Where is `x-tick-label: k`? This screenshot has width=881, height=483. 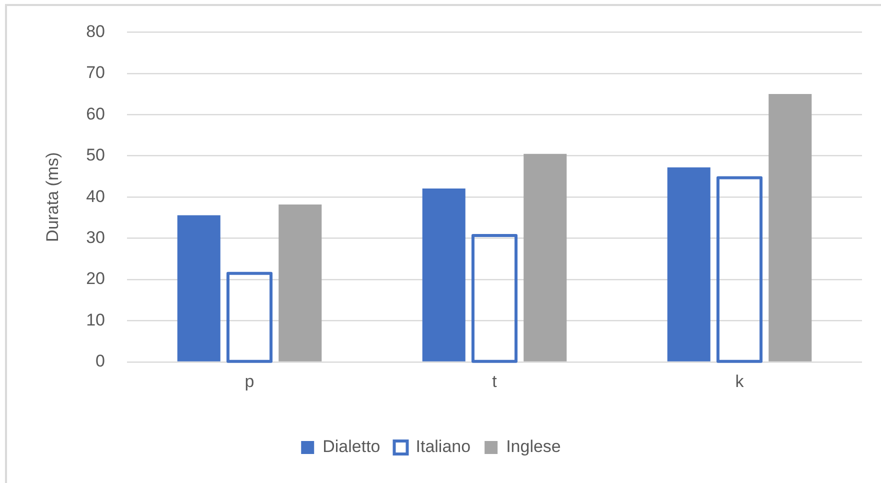
x-tick-label: k is located at coordinates (739, 381).